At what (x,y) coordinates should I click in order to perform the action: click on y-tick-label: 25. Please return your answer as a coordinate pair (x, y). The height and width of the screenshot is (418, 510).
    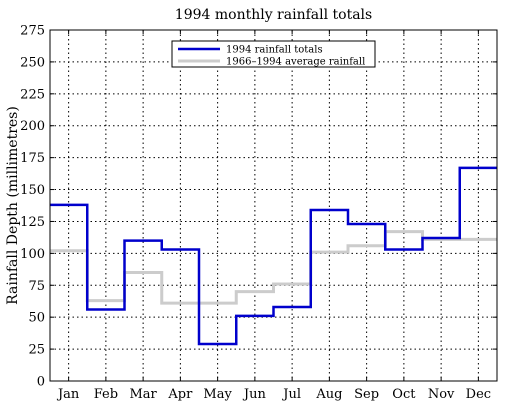
    Looking at the image, I should click on (36, 350).